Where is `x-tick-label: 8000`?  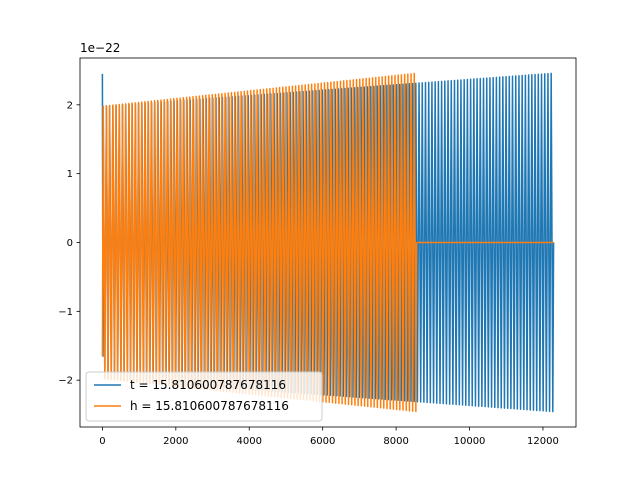 x-tick-label: 8000 is located at coordinates (395, 441).